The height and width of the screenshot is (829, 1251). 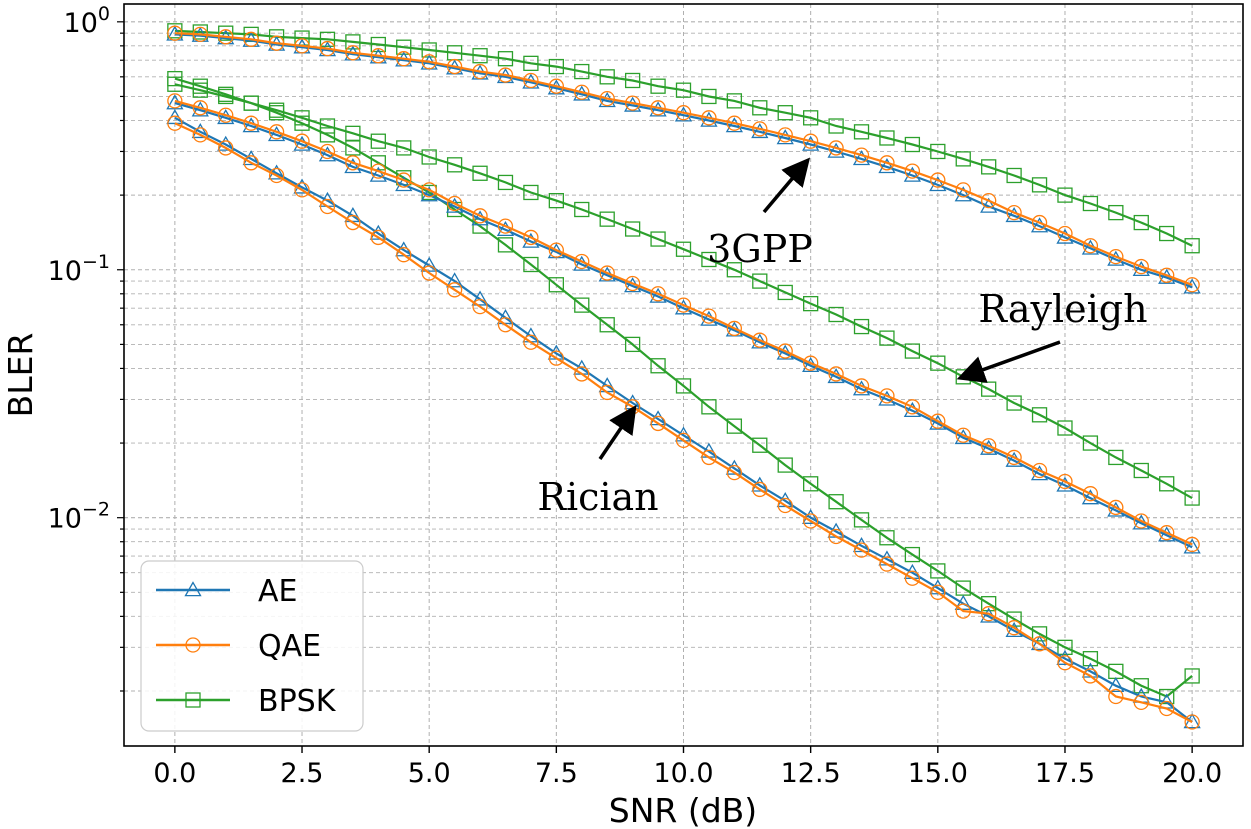 What do you see at coordinates (1008, 361) in the screenshot?
I see `annotation-arrow` at bounding box center [1008, 361].